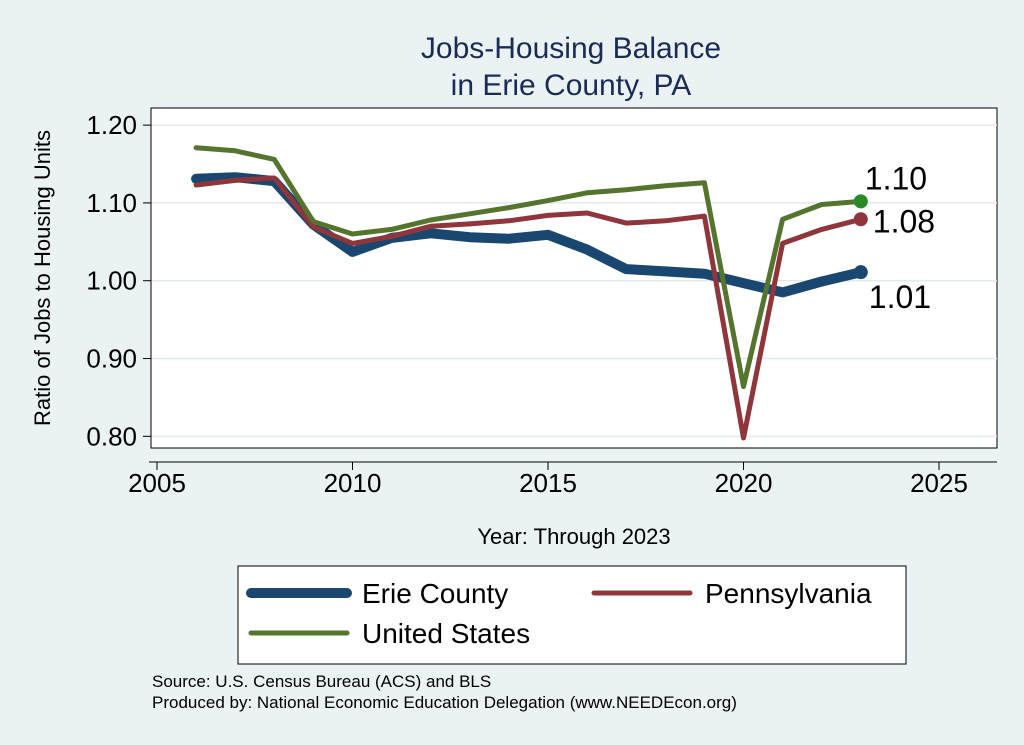 This screenshot has width=1024, height=745. Describe the element at coordinates (111, 281) in the screenshot. I see `y-tick-label: 1.00` at that location.